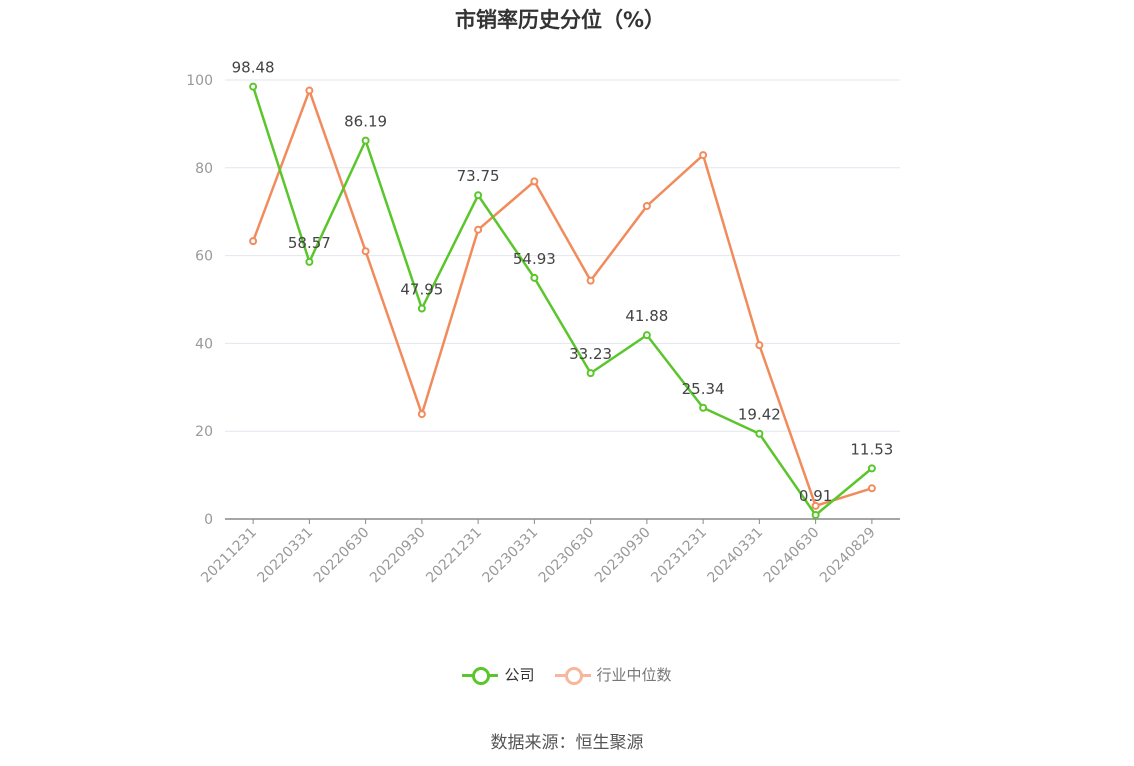  What do you see at coordinates (199, 81) in the screenshot?
I see `y-tick-label: 100` at bounding box center [199, 81].